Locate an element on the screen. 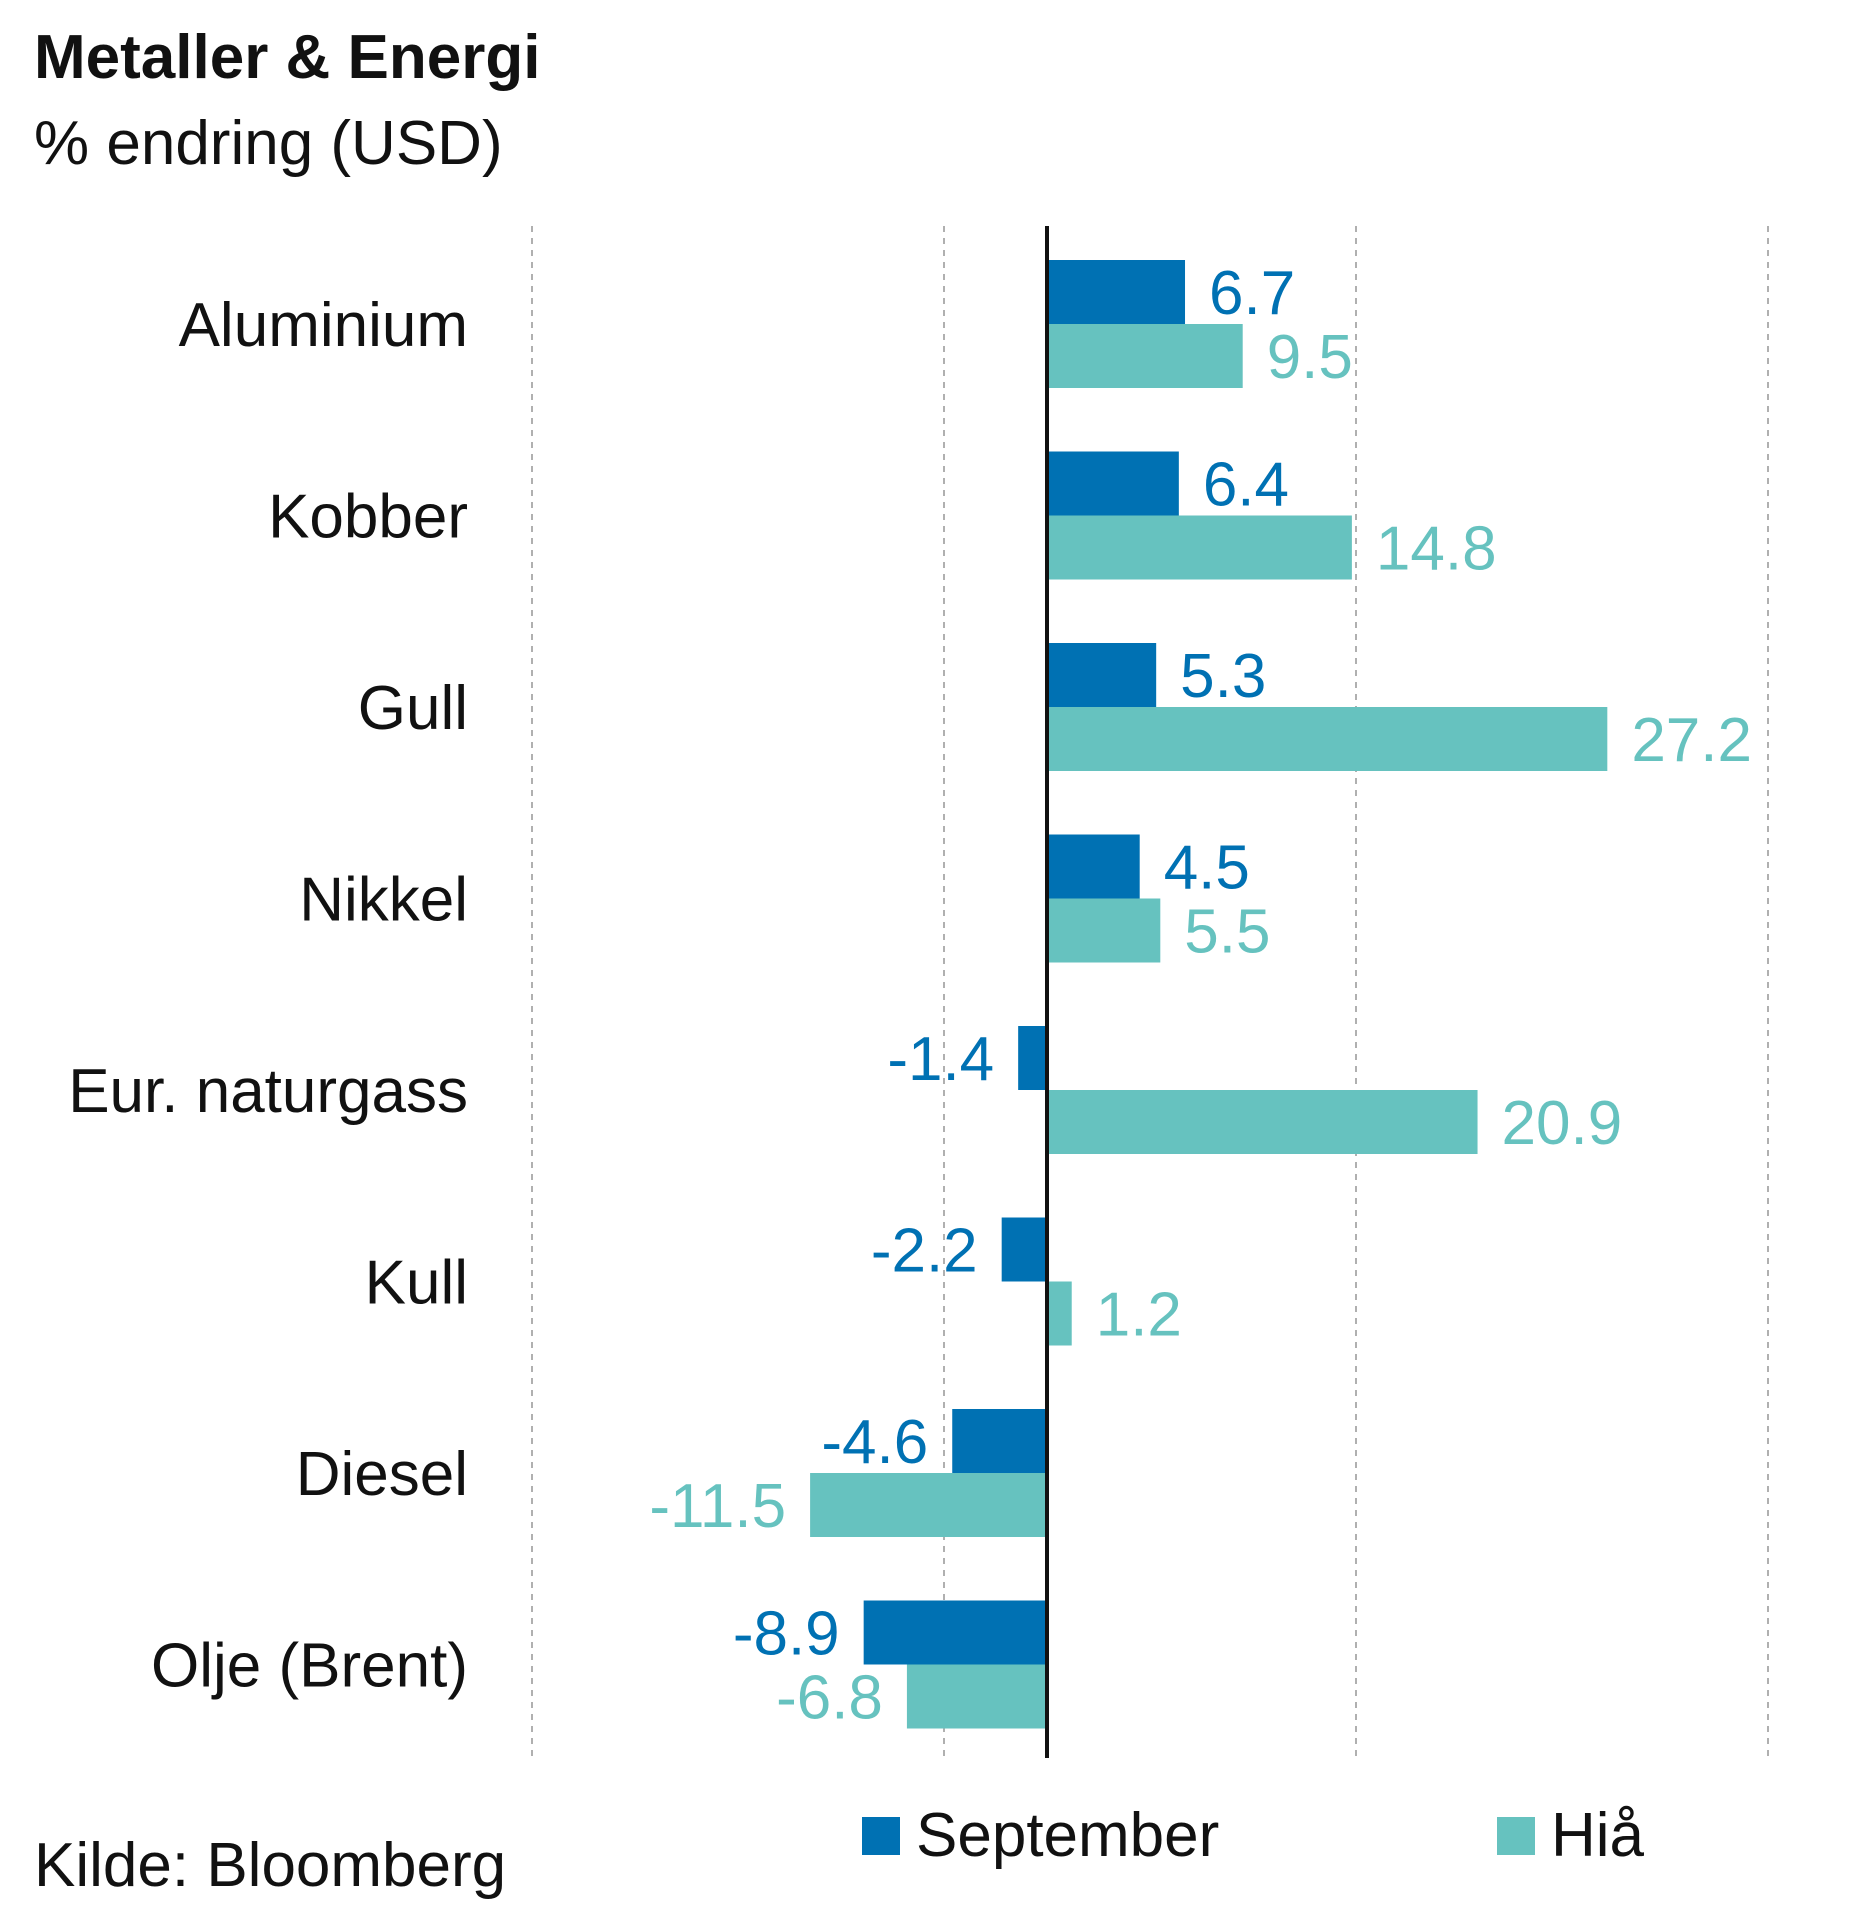 This screenshot has width=1870, height=1920. data-label-september: 6.4 is located at coordinates (1246, 485).